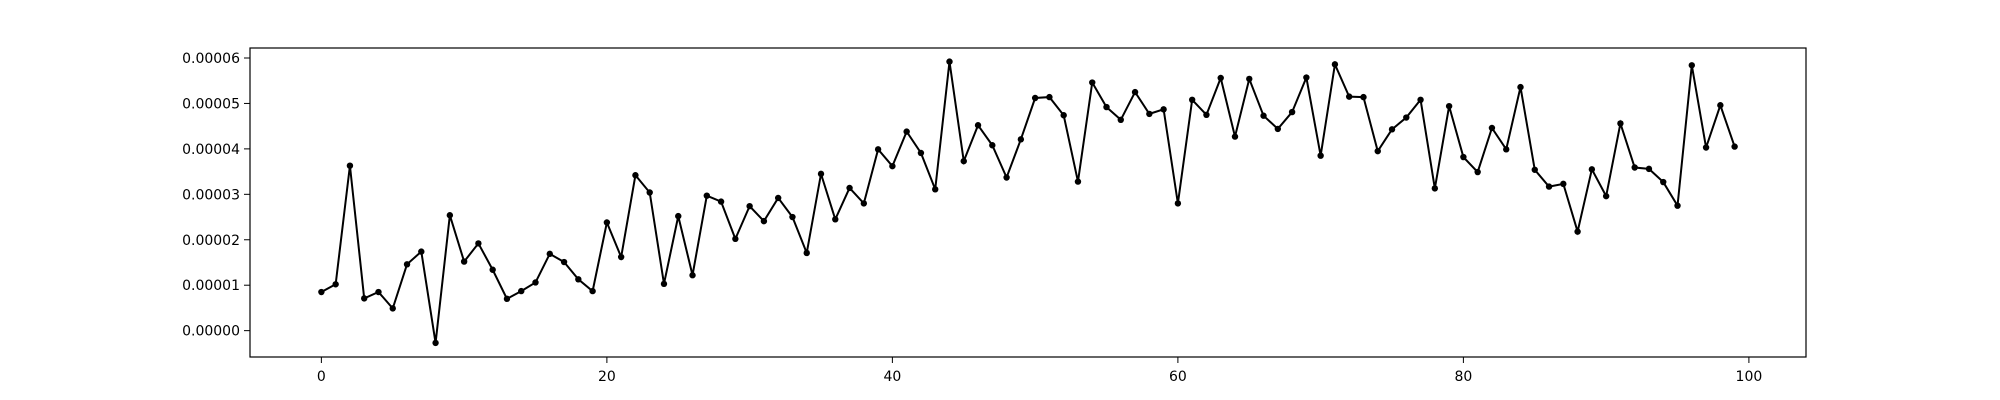 The width and height of the screenshot is (2000, 400). I want to click on y-tick-label: 0.00004, so click(211, 150).